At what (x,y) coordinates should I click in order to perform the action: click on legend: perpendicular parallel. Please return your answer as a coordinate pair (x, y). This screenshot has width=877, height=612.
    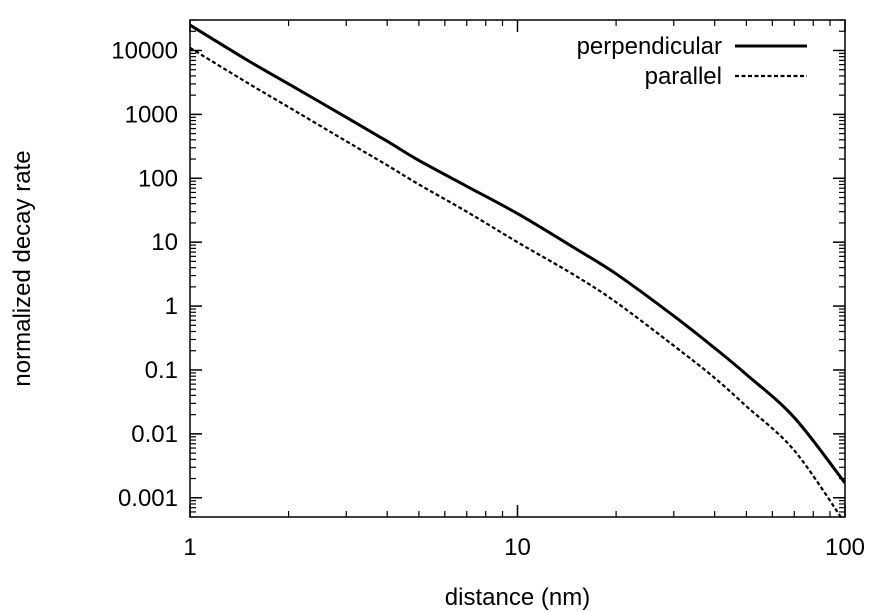
    Looking at the image, I should click on (692, 61).